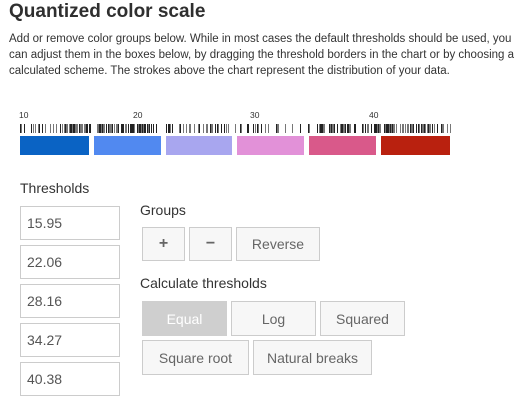  I want to click on remove-group-button: −, so click(210, 244).